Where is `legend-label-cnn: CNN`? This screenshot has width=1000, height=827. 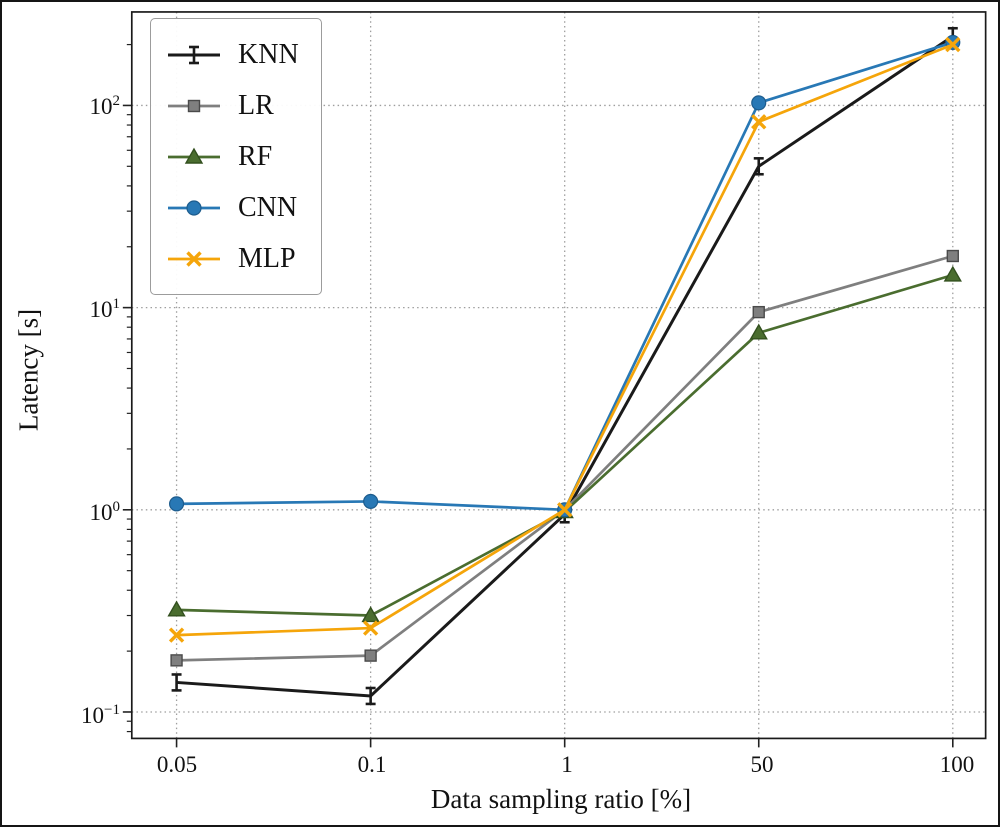 legend-label-cnn: CNN is located at coordinates (268, 207).